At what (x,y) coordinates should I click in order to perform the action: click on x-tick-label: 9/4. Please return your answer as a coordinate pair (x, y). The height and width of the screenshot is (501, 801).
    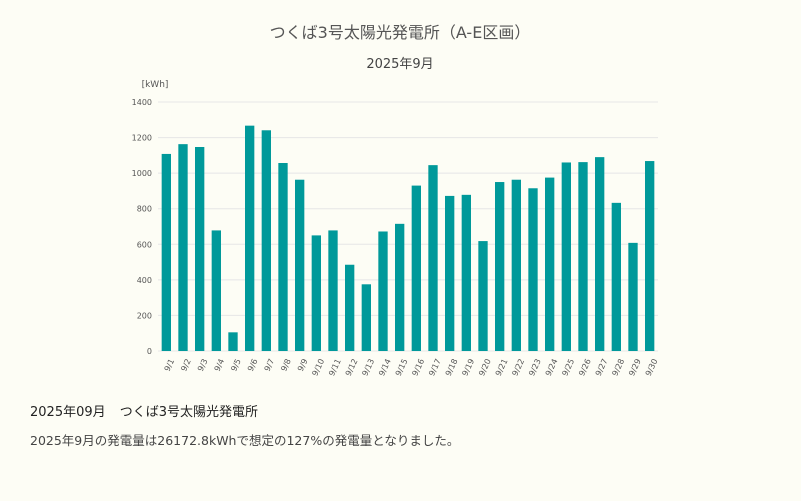
    Looking at the image, I should click on (220, 364).